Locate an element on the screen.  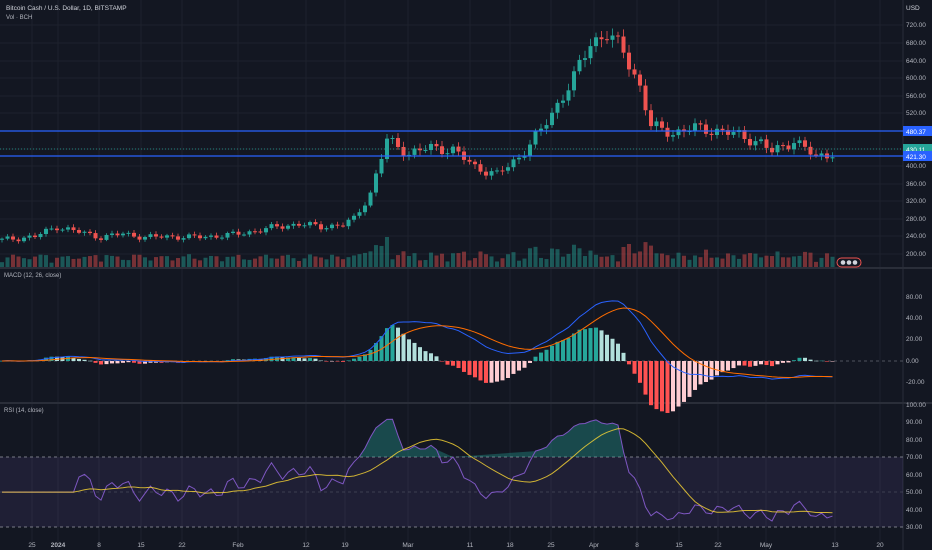
last-price-tag: 430.11 is located at coordinates (917, 149).